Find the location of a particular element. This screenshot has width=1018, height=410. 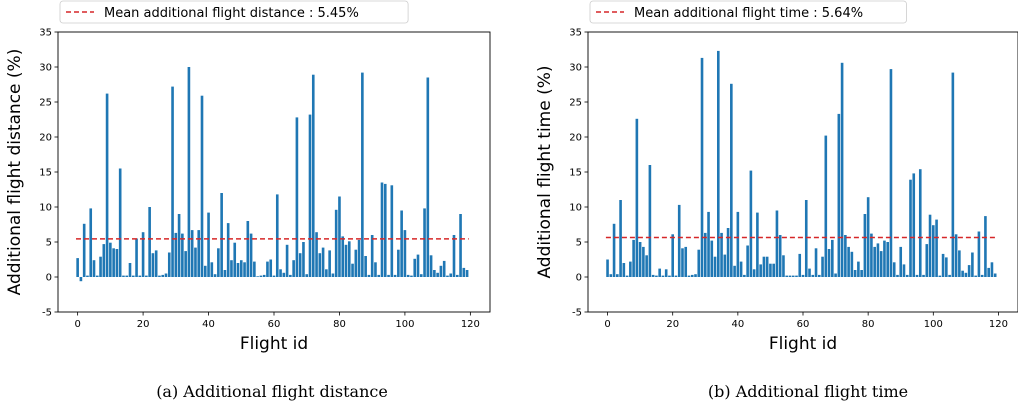

y-axis-label: Additional flight distance (%) is located at coordinates (15, 172).